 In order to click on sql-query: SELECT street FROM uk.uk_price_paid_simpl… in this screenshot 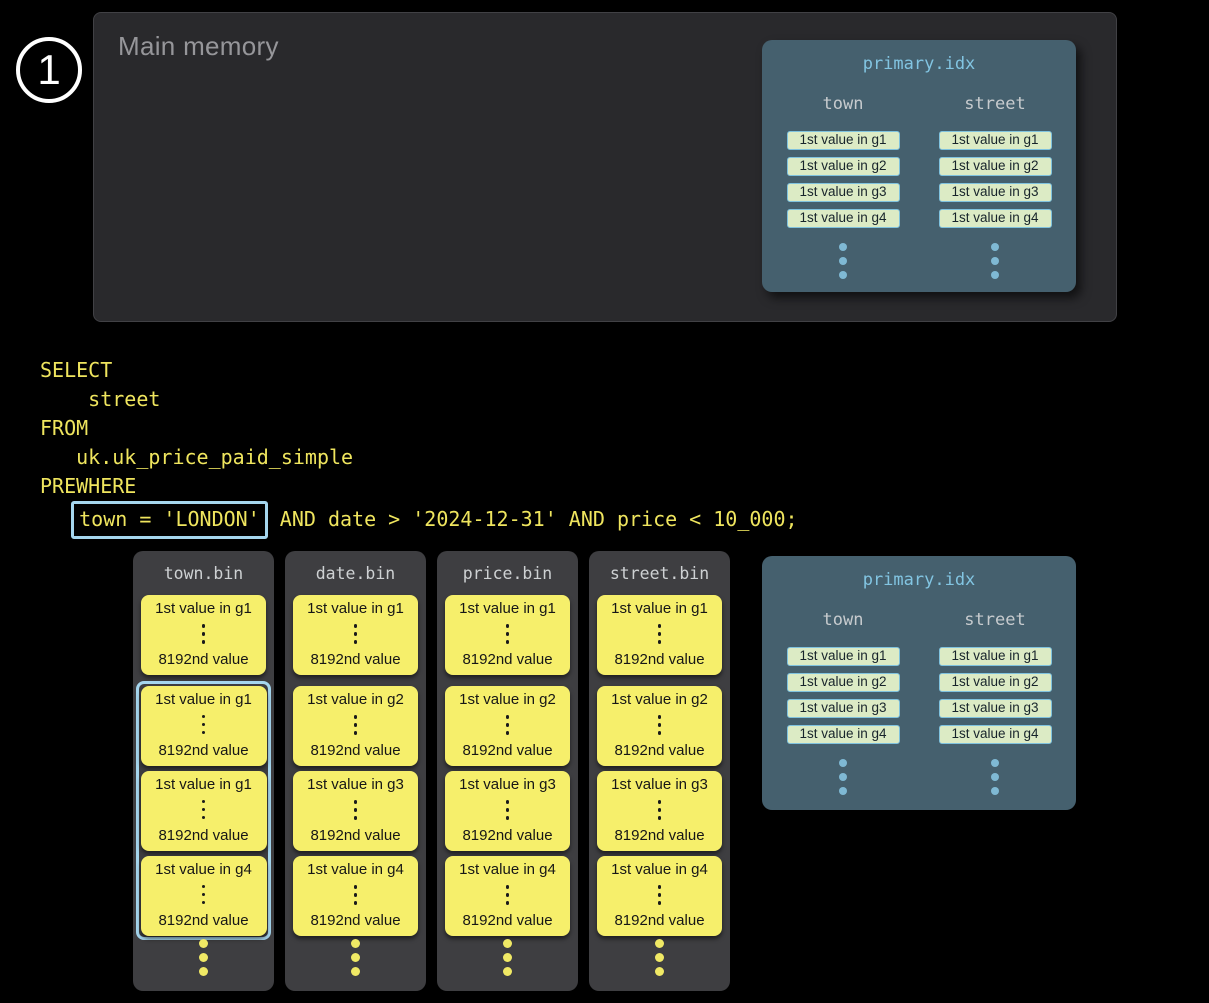, I will do `click(419, 447)`.